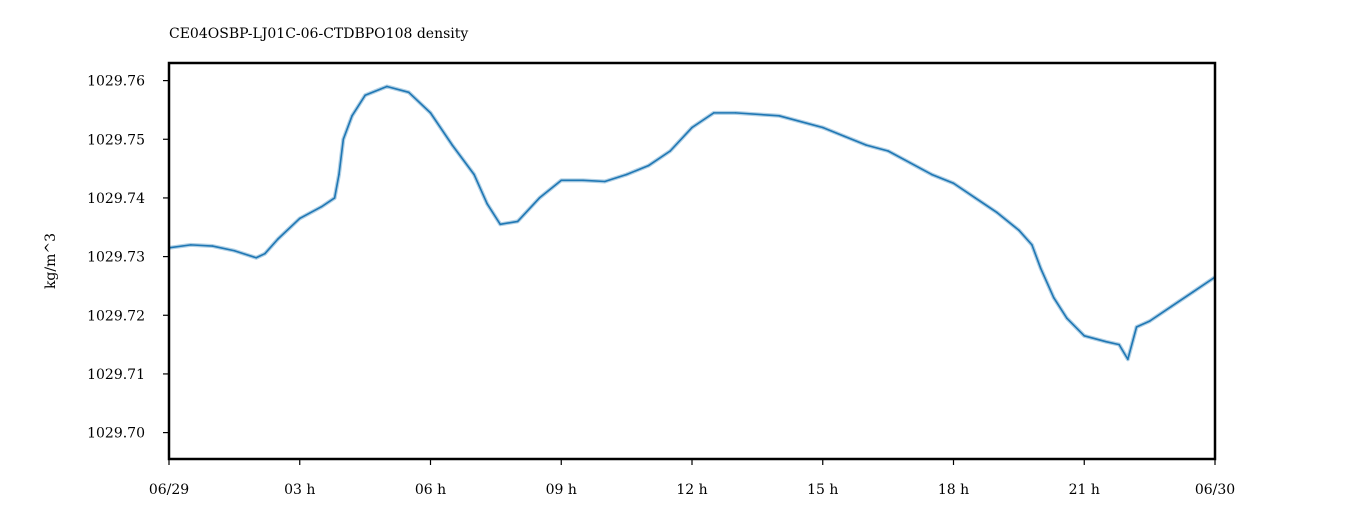  I want to click on x-tick-label: 03 h, so click(299, 490).